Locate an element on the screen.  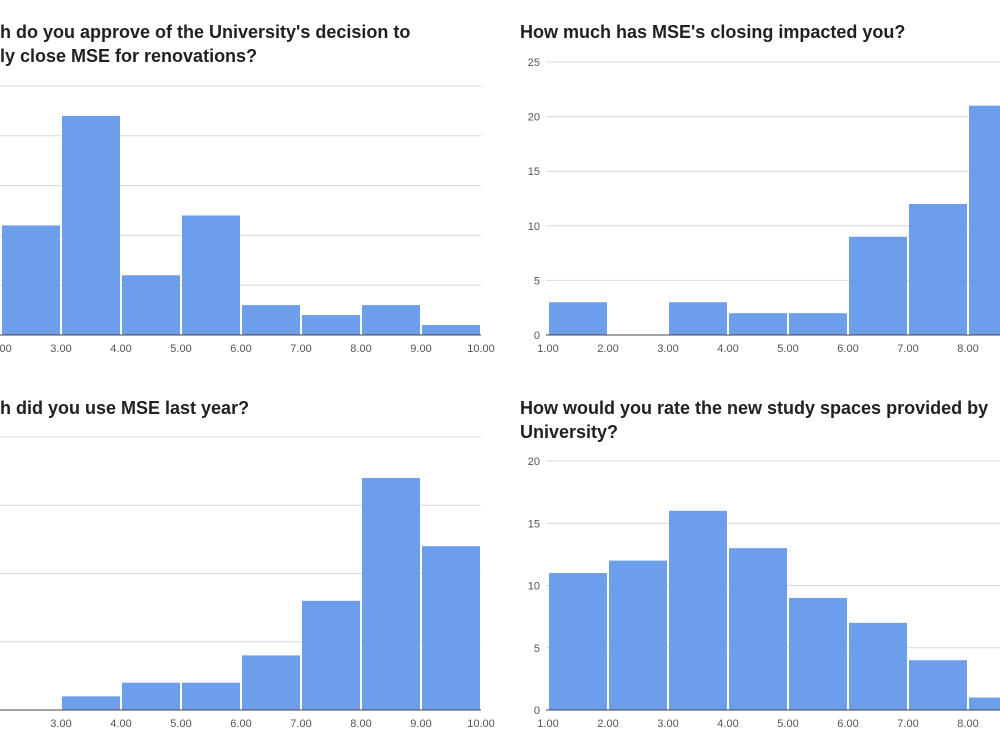
chart-title-line: ly close MSE for renovations? is located at coordinates (128, 56).